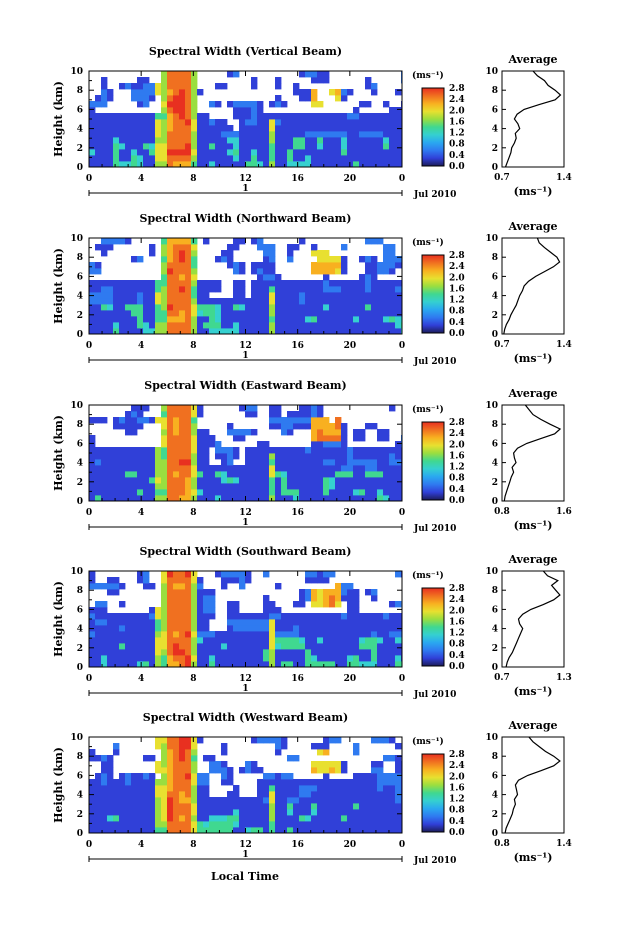 The image size is (622, 929). What do you see at coordinates (502, 844) in the screenshot?
I see `profile-x-tick-label: 0.8` at bounding box center [502, 844].